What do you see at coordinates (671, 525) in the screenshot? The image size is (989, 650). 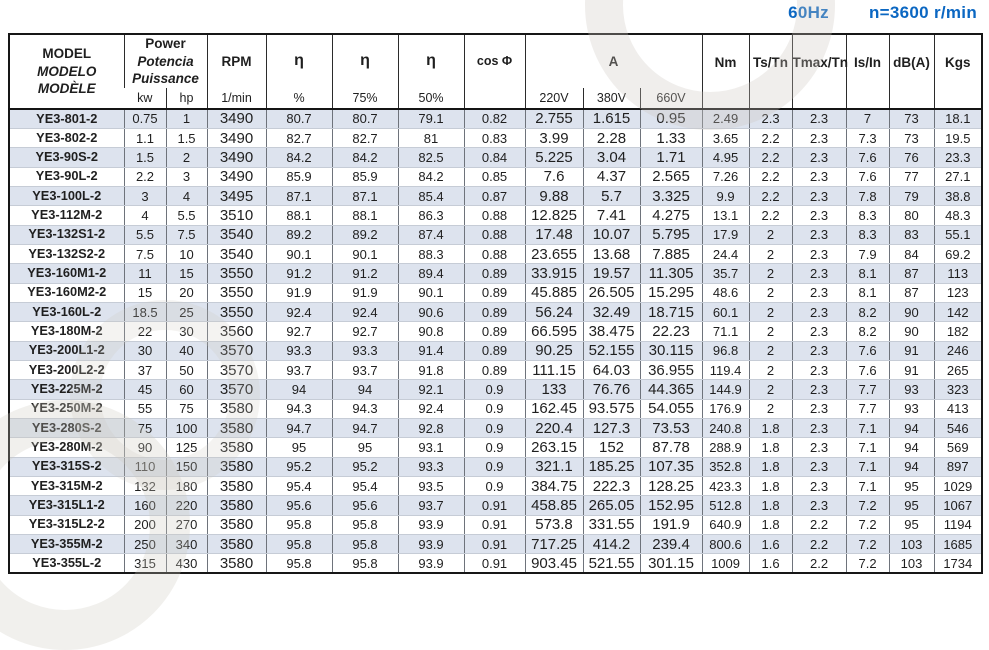 I see `cell-a_660v: 191.9` at bounding box center [671, 525].